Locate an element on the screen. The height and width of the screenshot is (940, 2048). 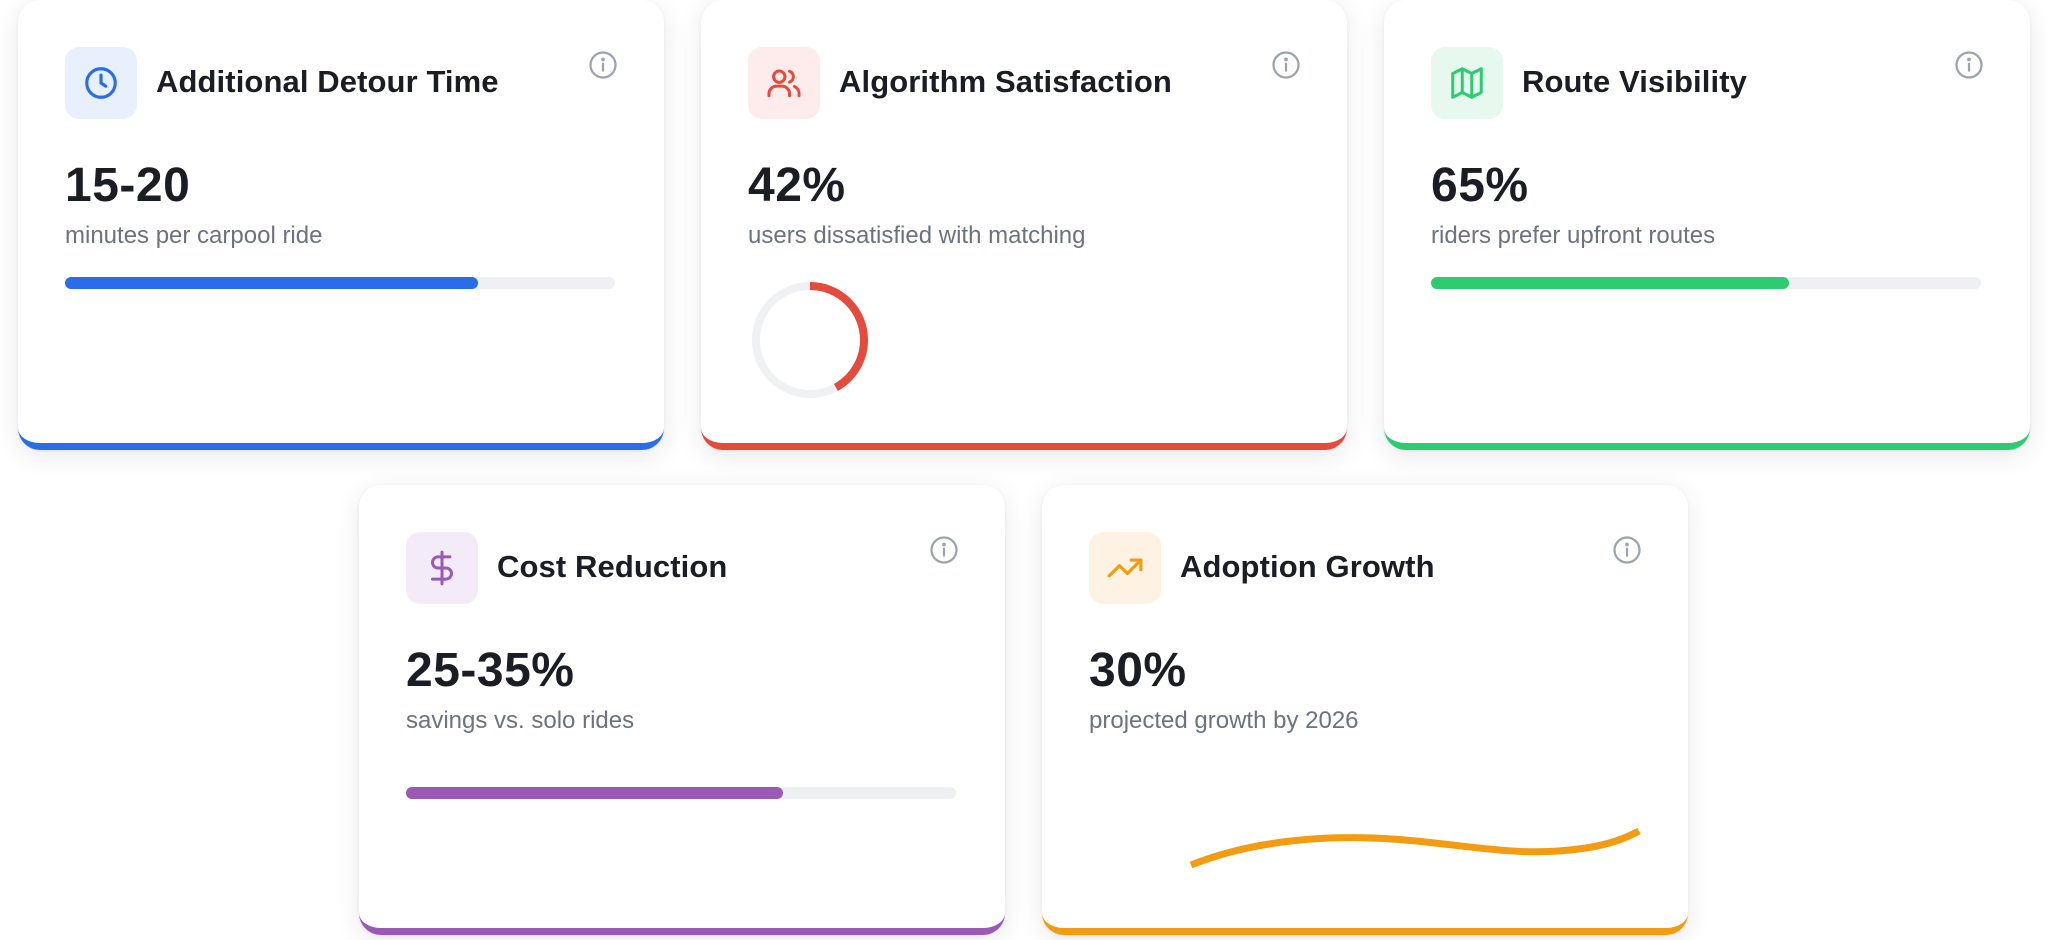
map-icon is located at coordinates (1467, 83).